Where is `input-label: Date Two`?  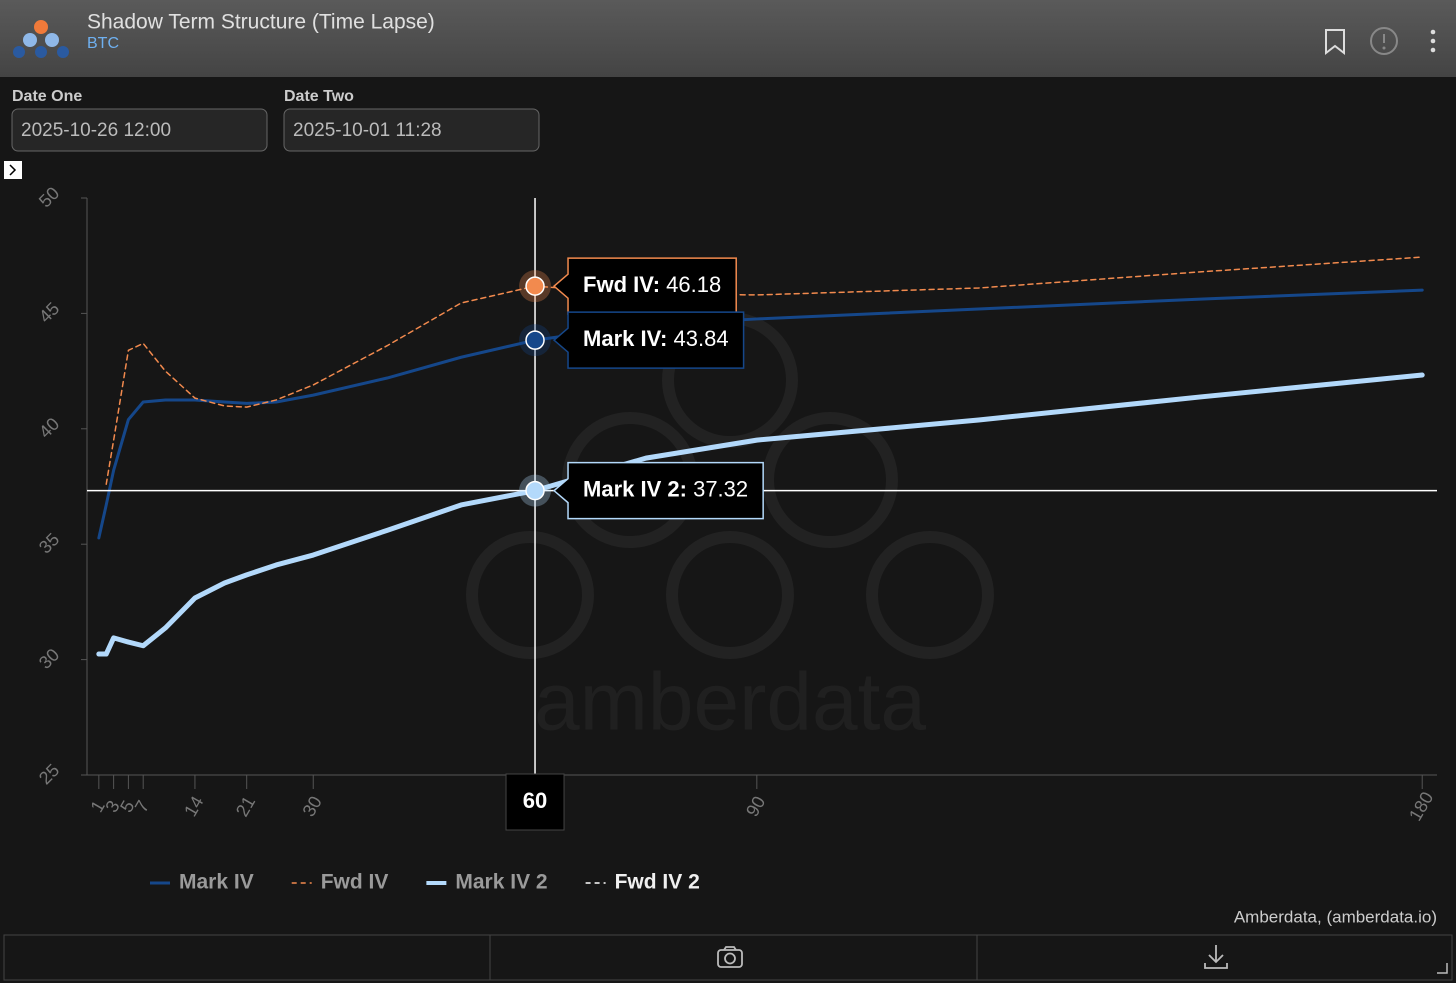
input-label: Date Two is located at coordinates (319, 96).